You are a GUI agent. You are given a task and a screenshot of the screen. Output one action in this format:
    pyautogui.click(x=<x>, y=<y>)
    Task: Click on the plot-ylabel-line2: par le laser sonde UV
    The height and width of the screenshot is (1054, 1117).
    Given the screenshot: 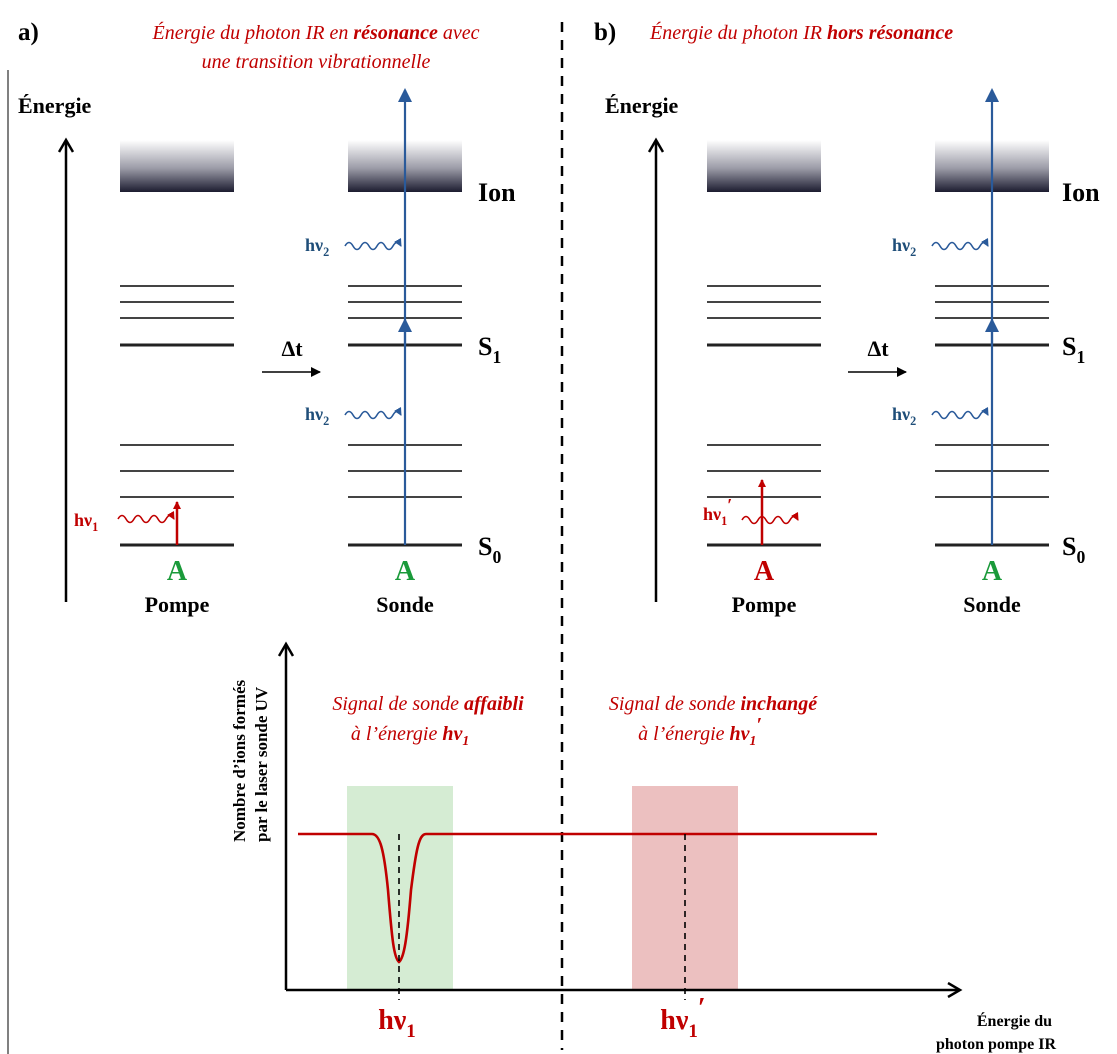 What is the action you would take?
    pyautogui.click(x=261, y=764)
    